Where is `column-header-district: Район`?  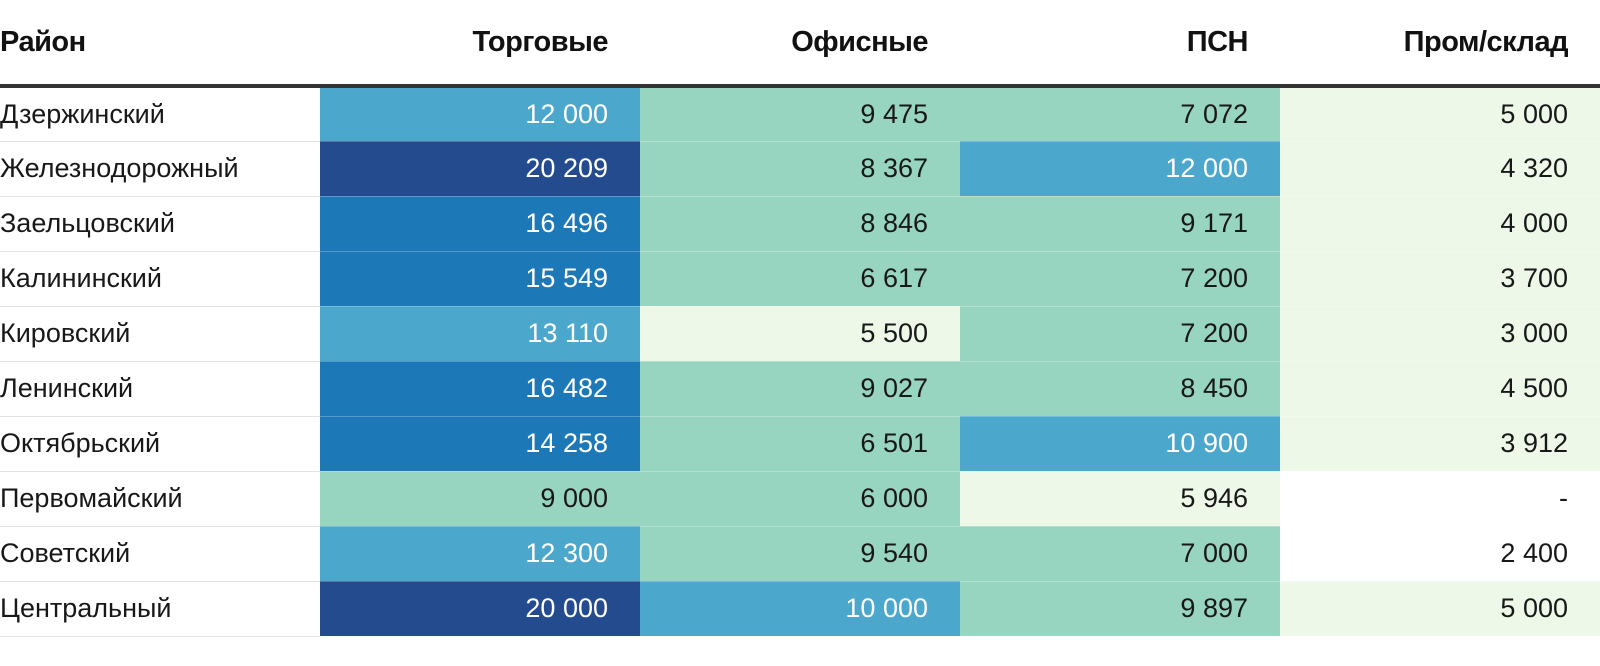 column-header-district: Район is located at coordinates (160, 44).